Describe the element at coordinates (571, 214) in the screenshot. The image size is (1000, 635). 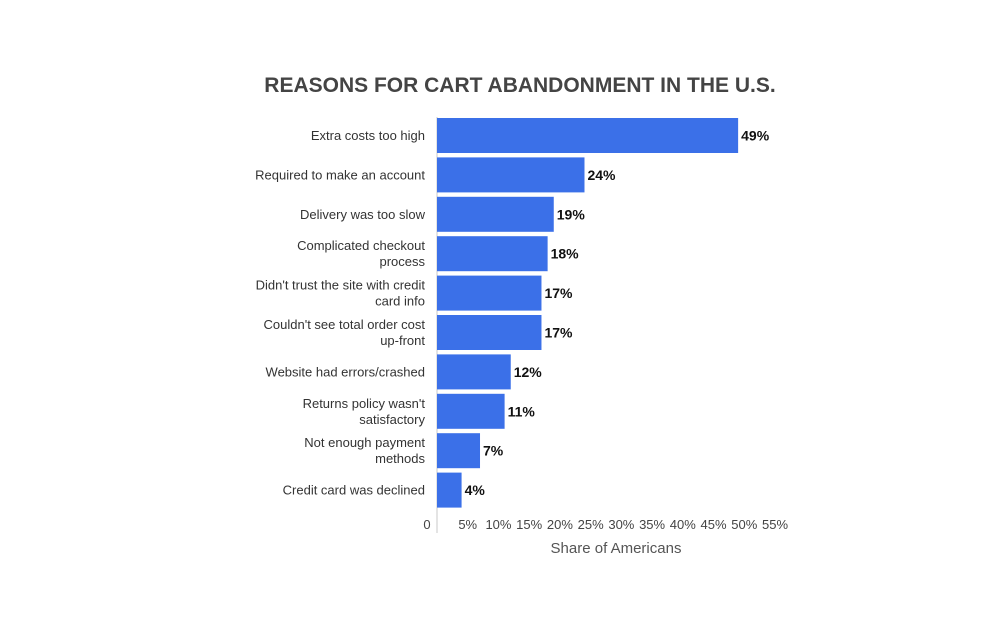
I see `value-label-2: 19%` at that location.